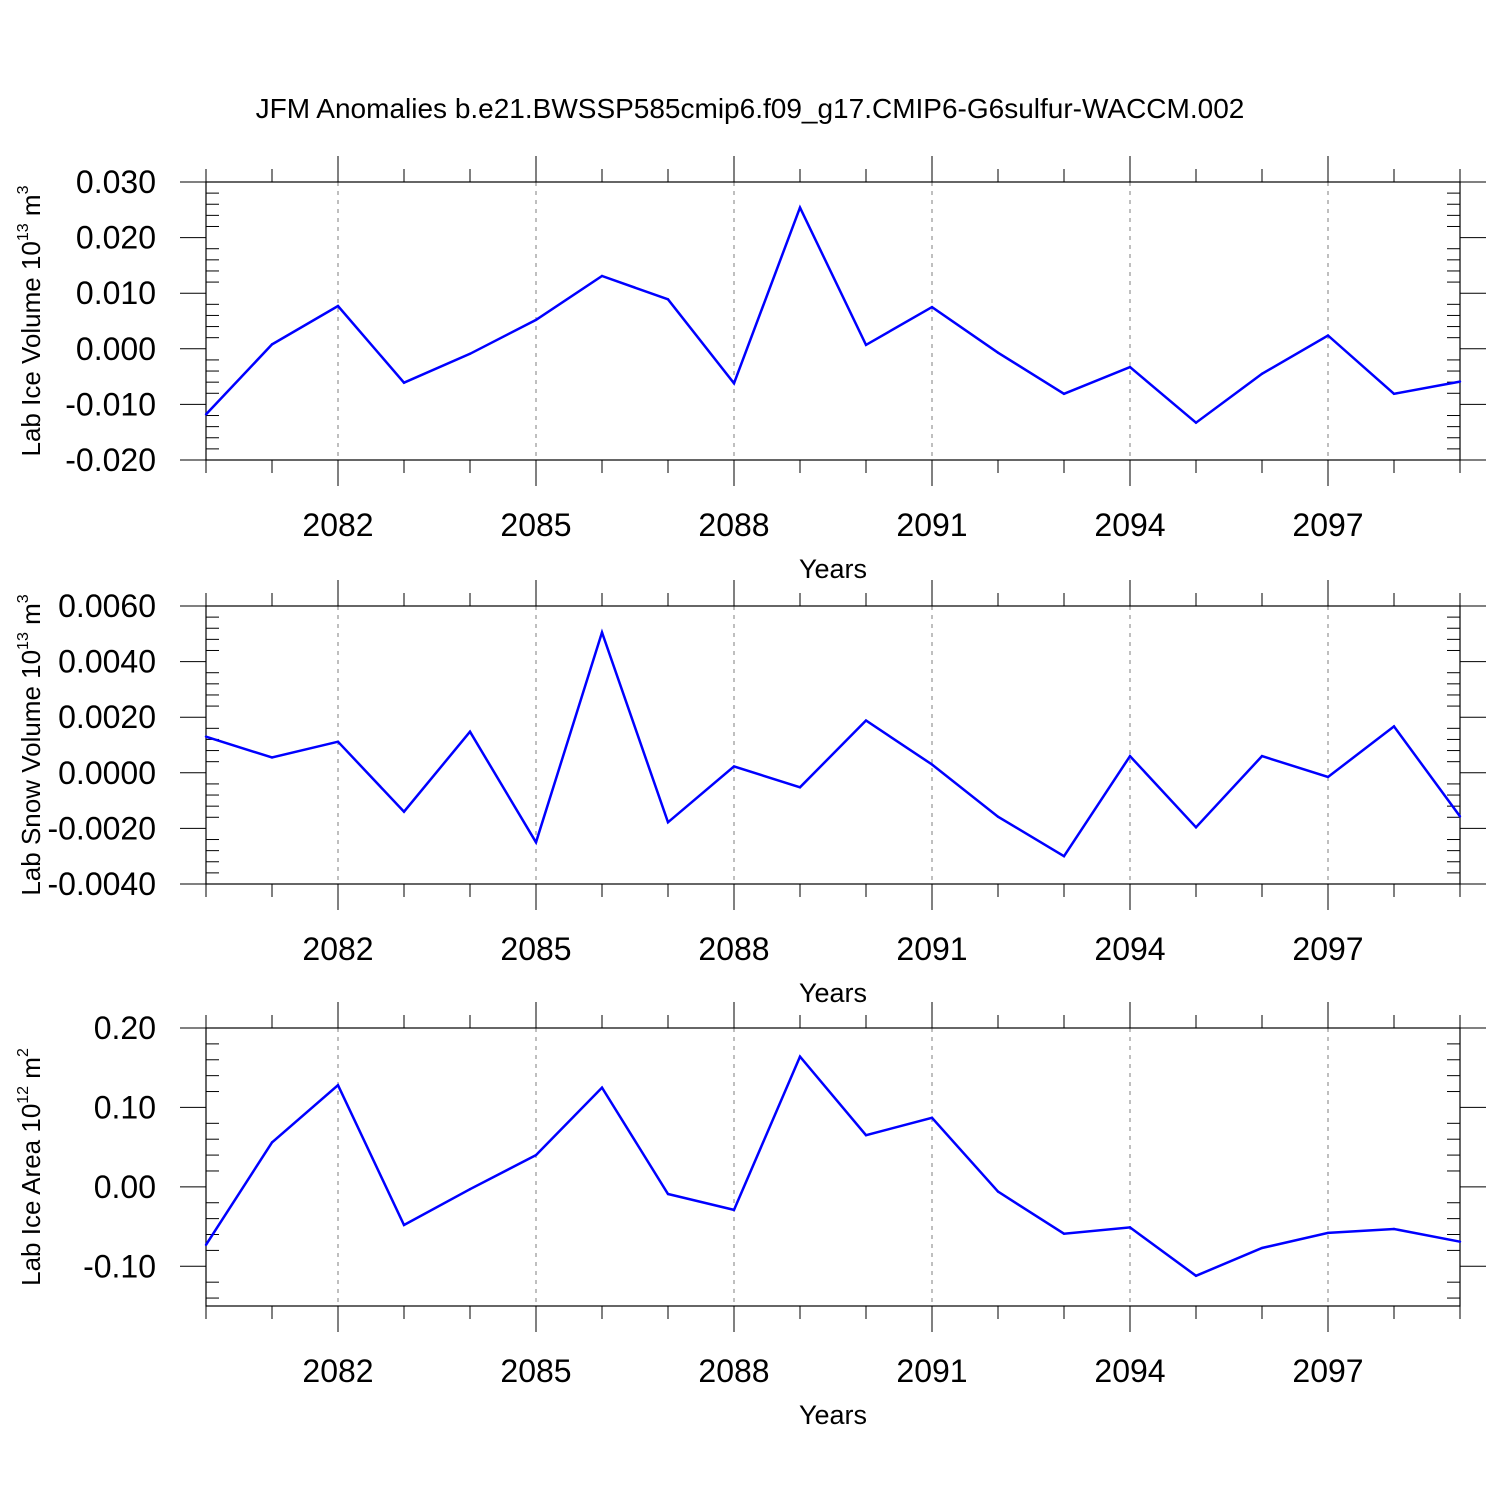 Image resolution: width=1500 pixels, height=1500 pixels. Describe the element at coordinates (31, 773) in the screenshot. I see `y-axis-label-part: Lab Snow Volume 10` at that location.